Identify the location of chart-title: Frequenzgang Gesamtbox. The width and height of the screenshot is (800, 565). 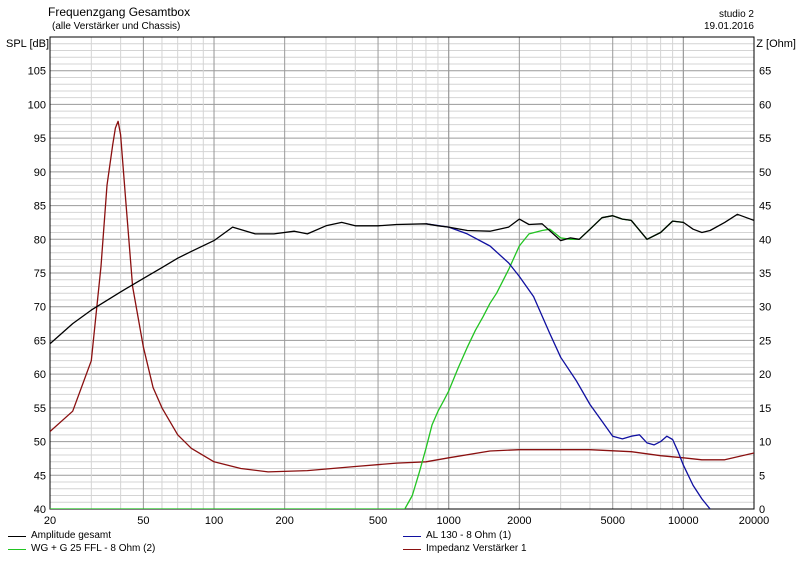
(119, 12).